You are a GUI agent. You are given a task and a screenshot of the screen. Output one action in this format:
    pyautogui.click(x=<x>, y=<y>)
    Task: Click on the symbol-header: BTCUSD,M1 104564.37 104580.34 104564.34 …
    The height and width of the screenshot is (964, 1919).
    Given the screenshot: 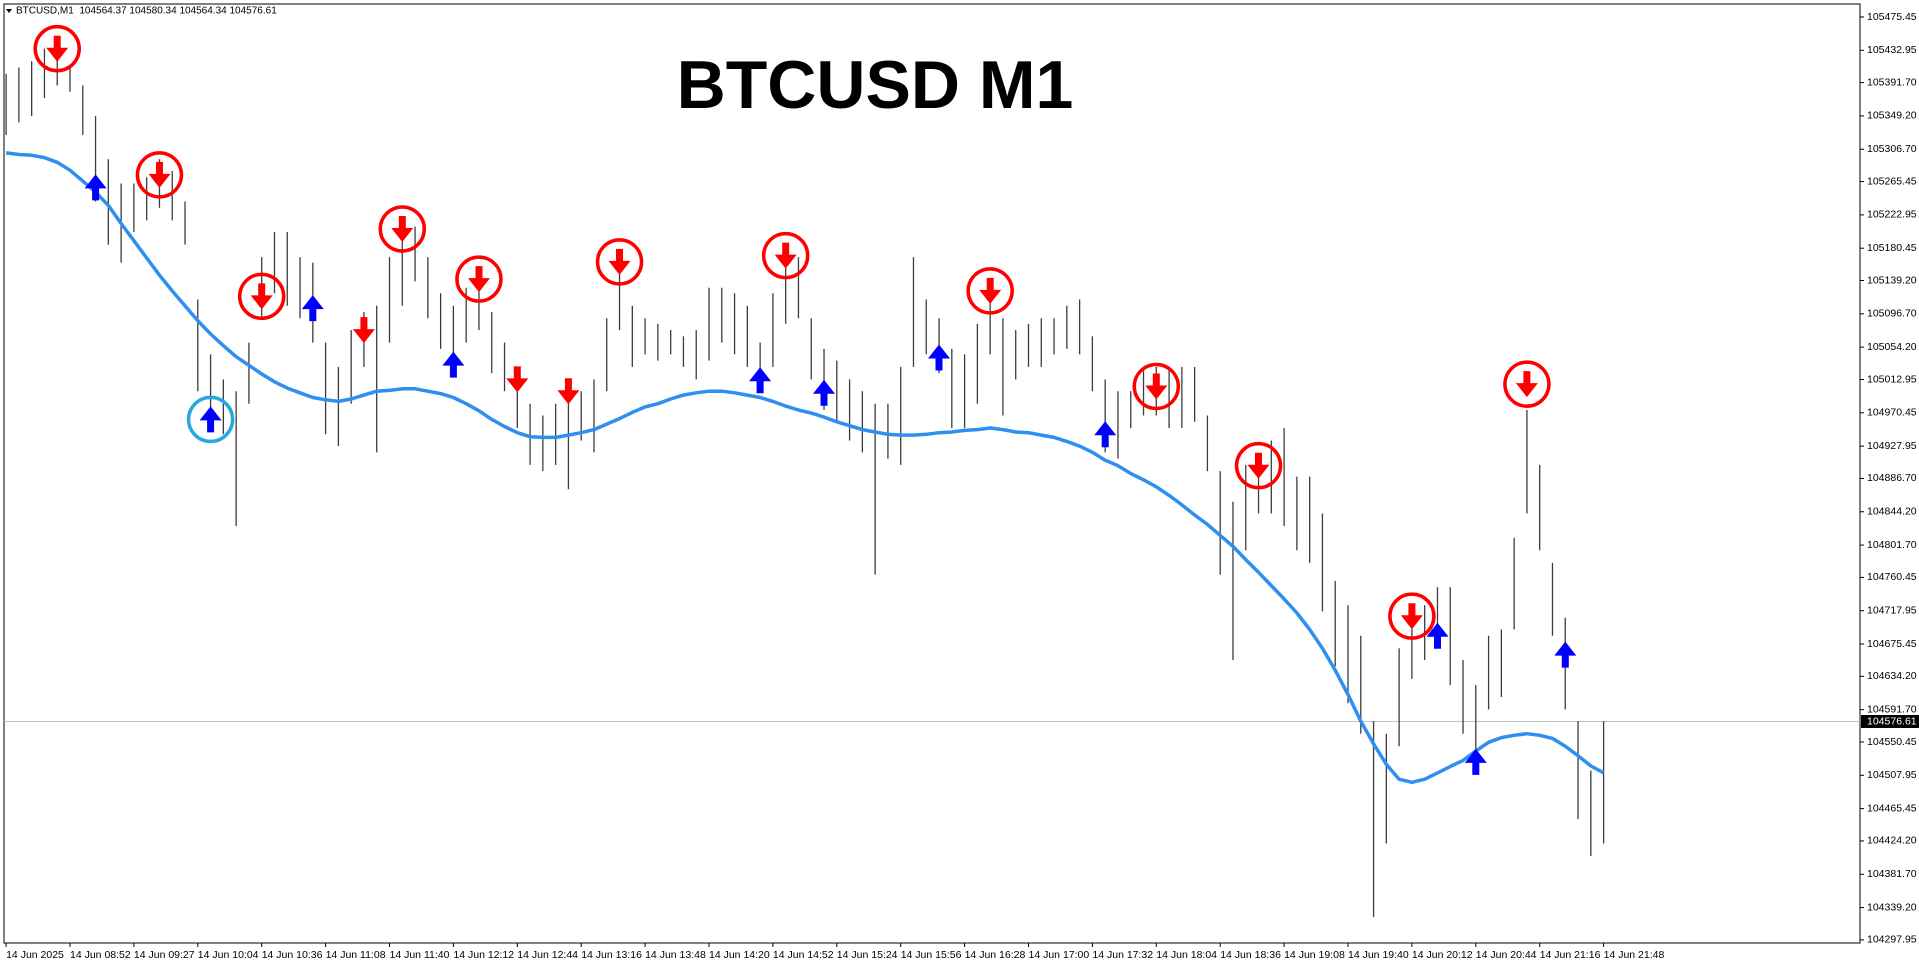 What is the action you would take?
    pyautogui.click(x=146, y=11)
    